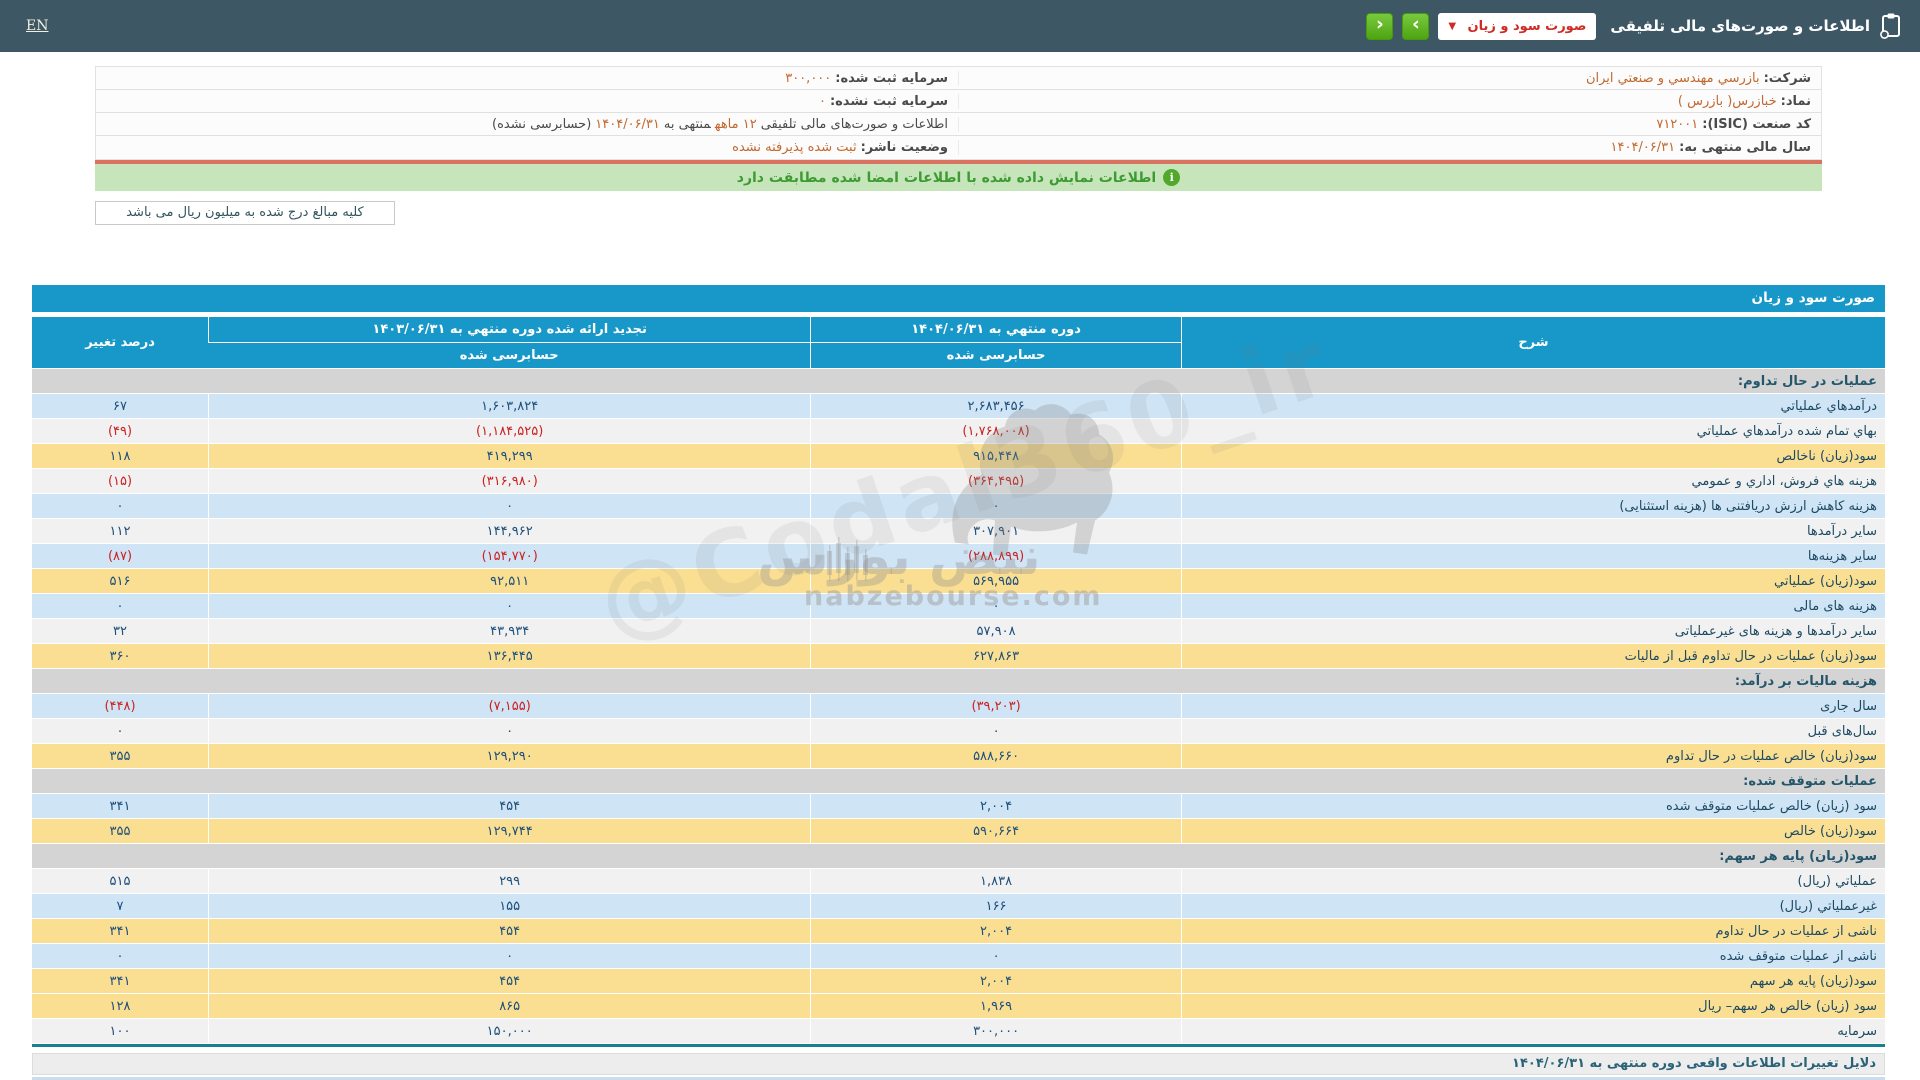 The height and width of the screenshot is (1080, 1920). I want to click on value-current: (۲۸۸,۸۹۹), so click(995, 556).